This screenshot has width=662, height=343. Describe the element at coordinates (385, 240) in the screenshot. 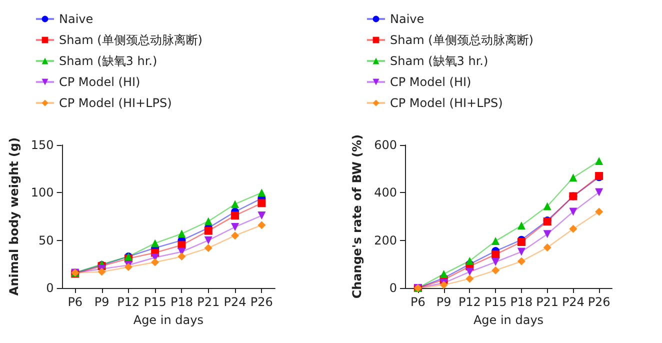

I see `y-tick-label: 200` at that location.